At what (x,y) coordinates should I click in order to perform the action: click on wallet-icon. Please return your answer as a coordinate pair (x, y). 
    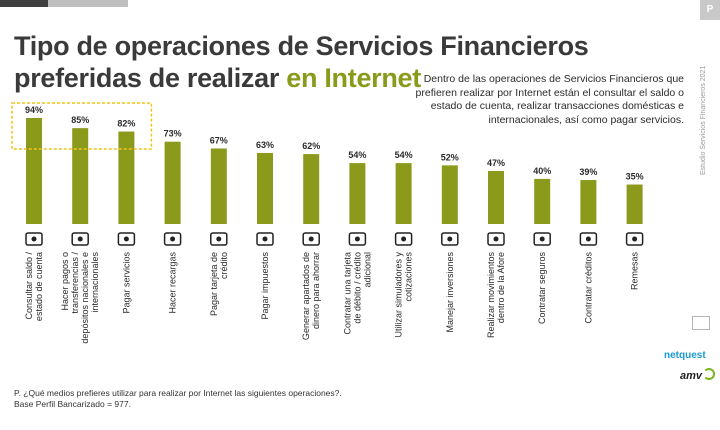
    Looking at the image, I should click on (34, 239).